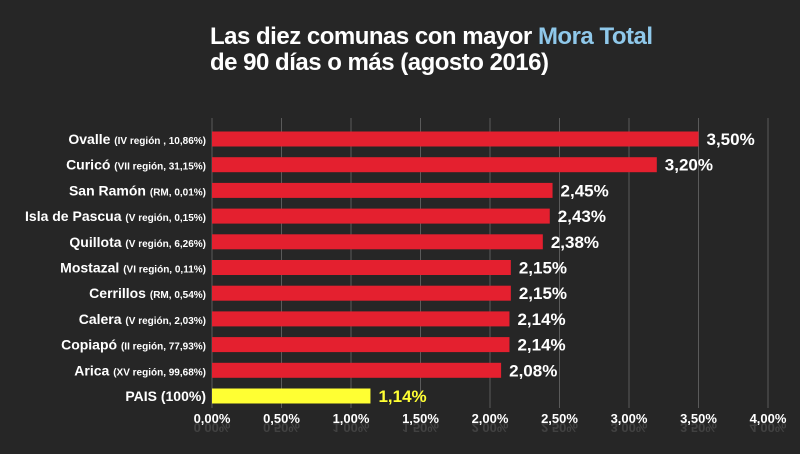 The height and width of the screenshot is (454, 800). What do you see at coordinates (698, 427) in the screenshot?
I see `x-tick-reflection: 3,50%` at bounding box center [698, 427].